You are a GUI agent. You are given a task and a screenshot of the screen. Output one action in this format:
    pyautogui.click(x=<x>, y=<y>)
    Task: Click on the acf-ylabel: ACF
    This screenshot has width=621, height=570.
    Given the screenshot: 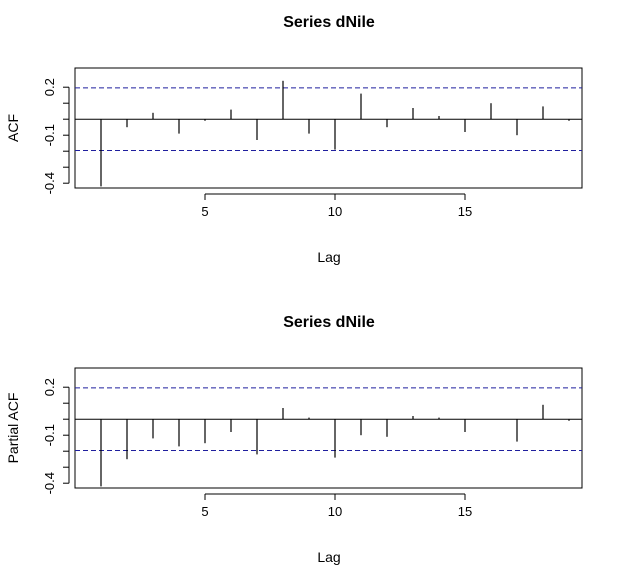 What is the action you would take?
    pyautogui.click(x=13, y=128)
    